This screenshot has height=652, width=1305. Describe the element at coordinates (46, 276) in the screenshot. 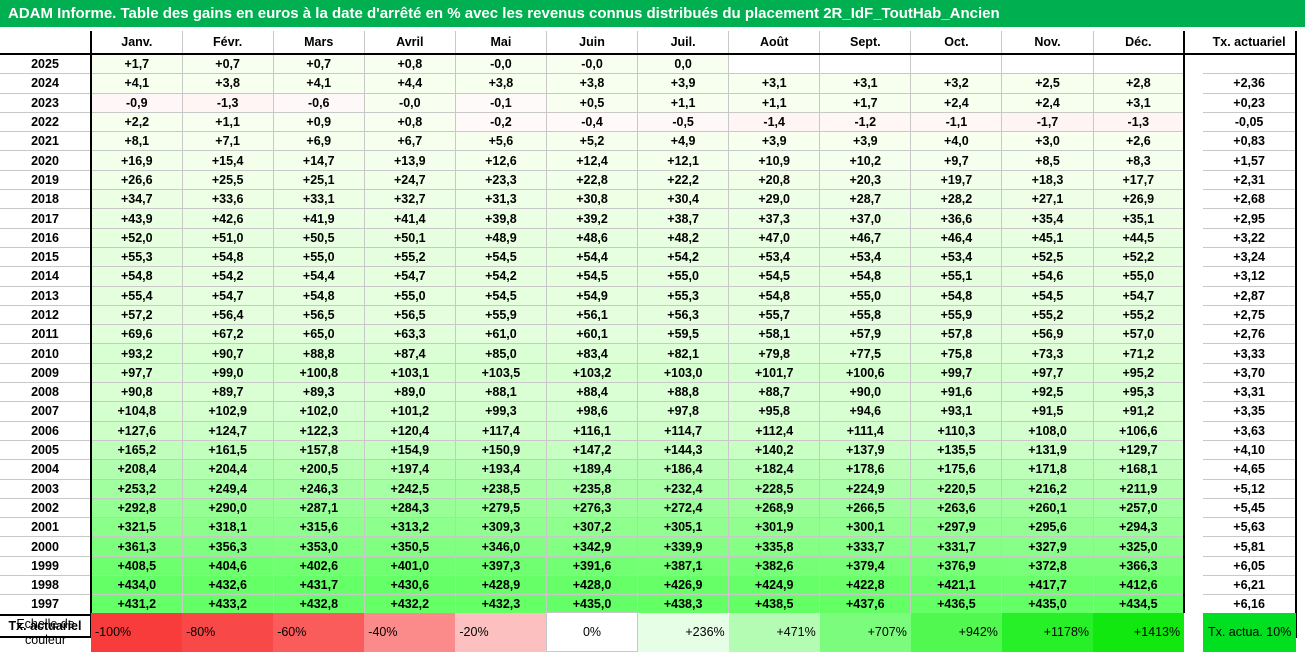

I see `year-label: 2014` at that location.